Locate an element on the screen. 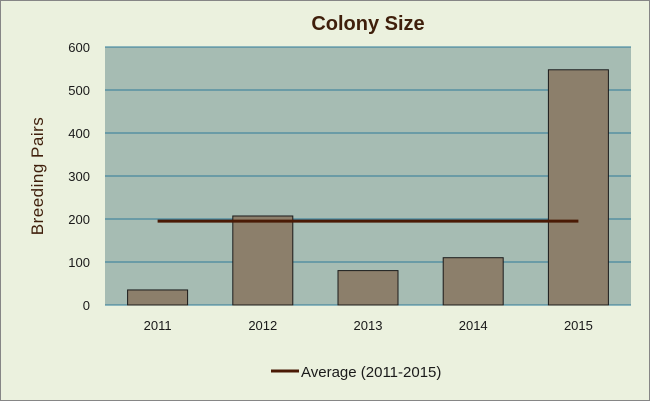  y-tick-label: 300 is located at coordinates (79, 176).